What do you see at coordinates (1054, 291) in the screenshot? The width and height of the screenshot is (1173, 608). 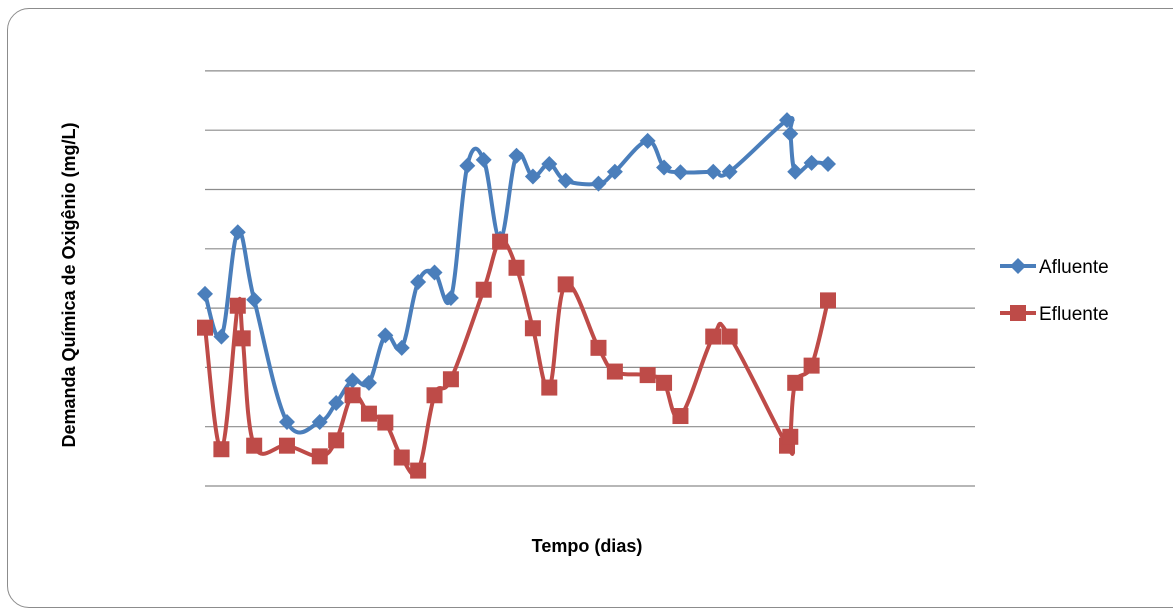 I see `legend: Afluente Efluente` at bounding box center [1054, 291].